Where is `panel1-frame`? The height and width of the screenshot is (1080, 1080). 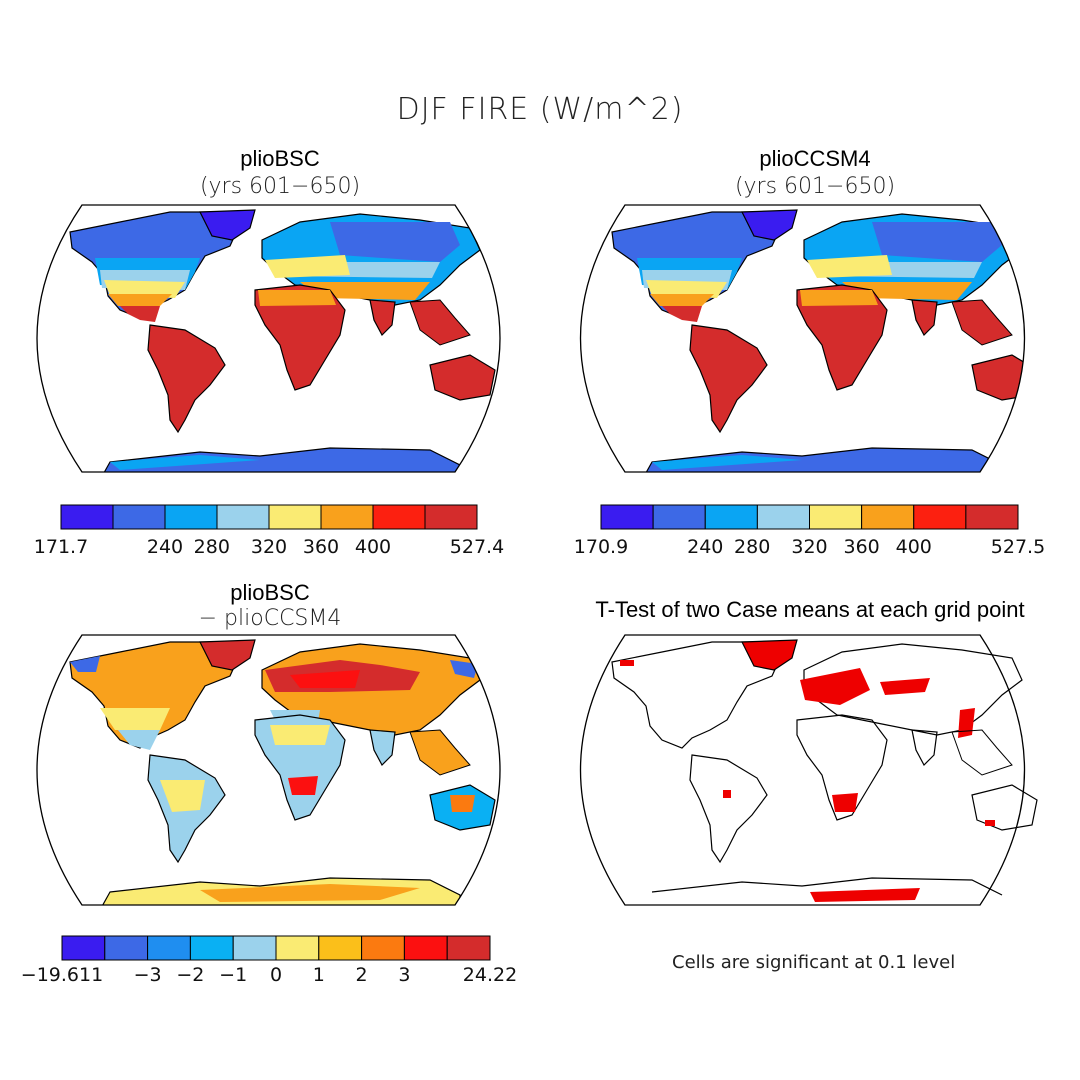 panel1-frame is located at coordinates (268, 338).